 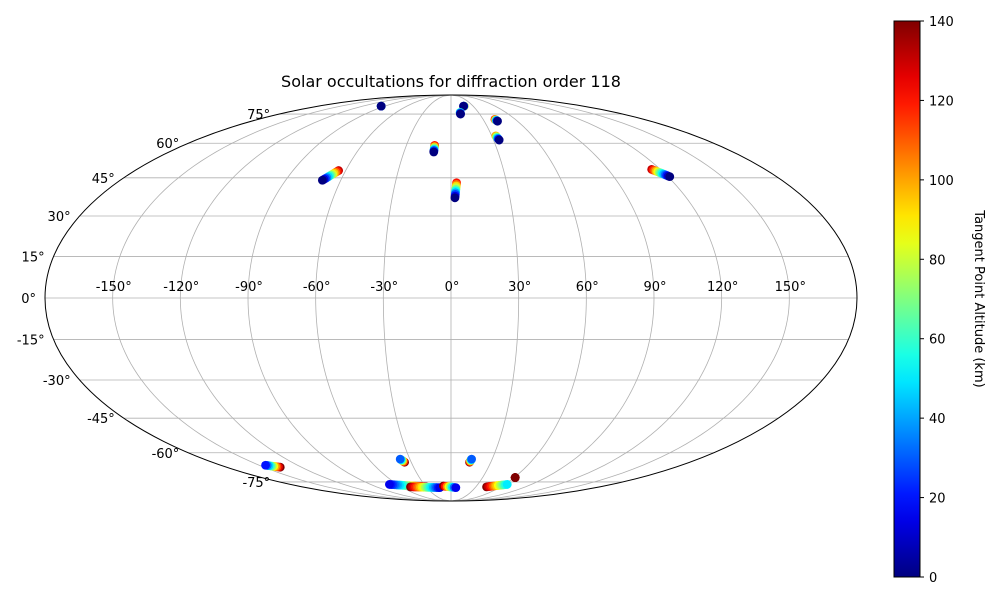 What do you see at coordinates (256, 483) in the screenshot?
I see `lat-tick-label: -75°` at bounding box center [256, 483].